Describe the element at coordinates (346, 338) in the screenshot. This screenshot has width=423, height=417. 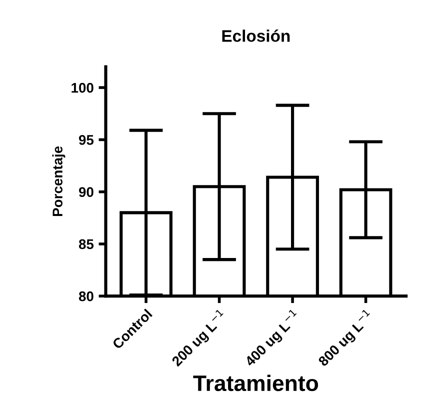
I see `x-tick-label: 800 ug L$^{−1}$` at that location.